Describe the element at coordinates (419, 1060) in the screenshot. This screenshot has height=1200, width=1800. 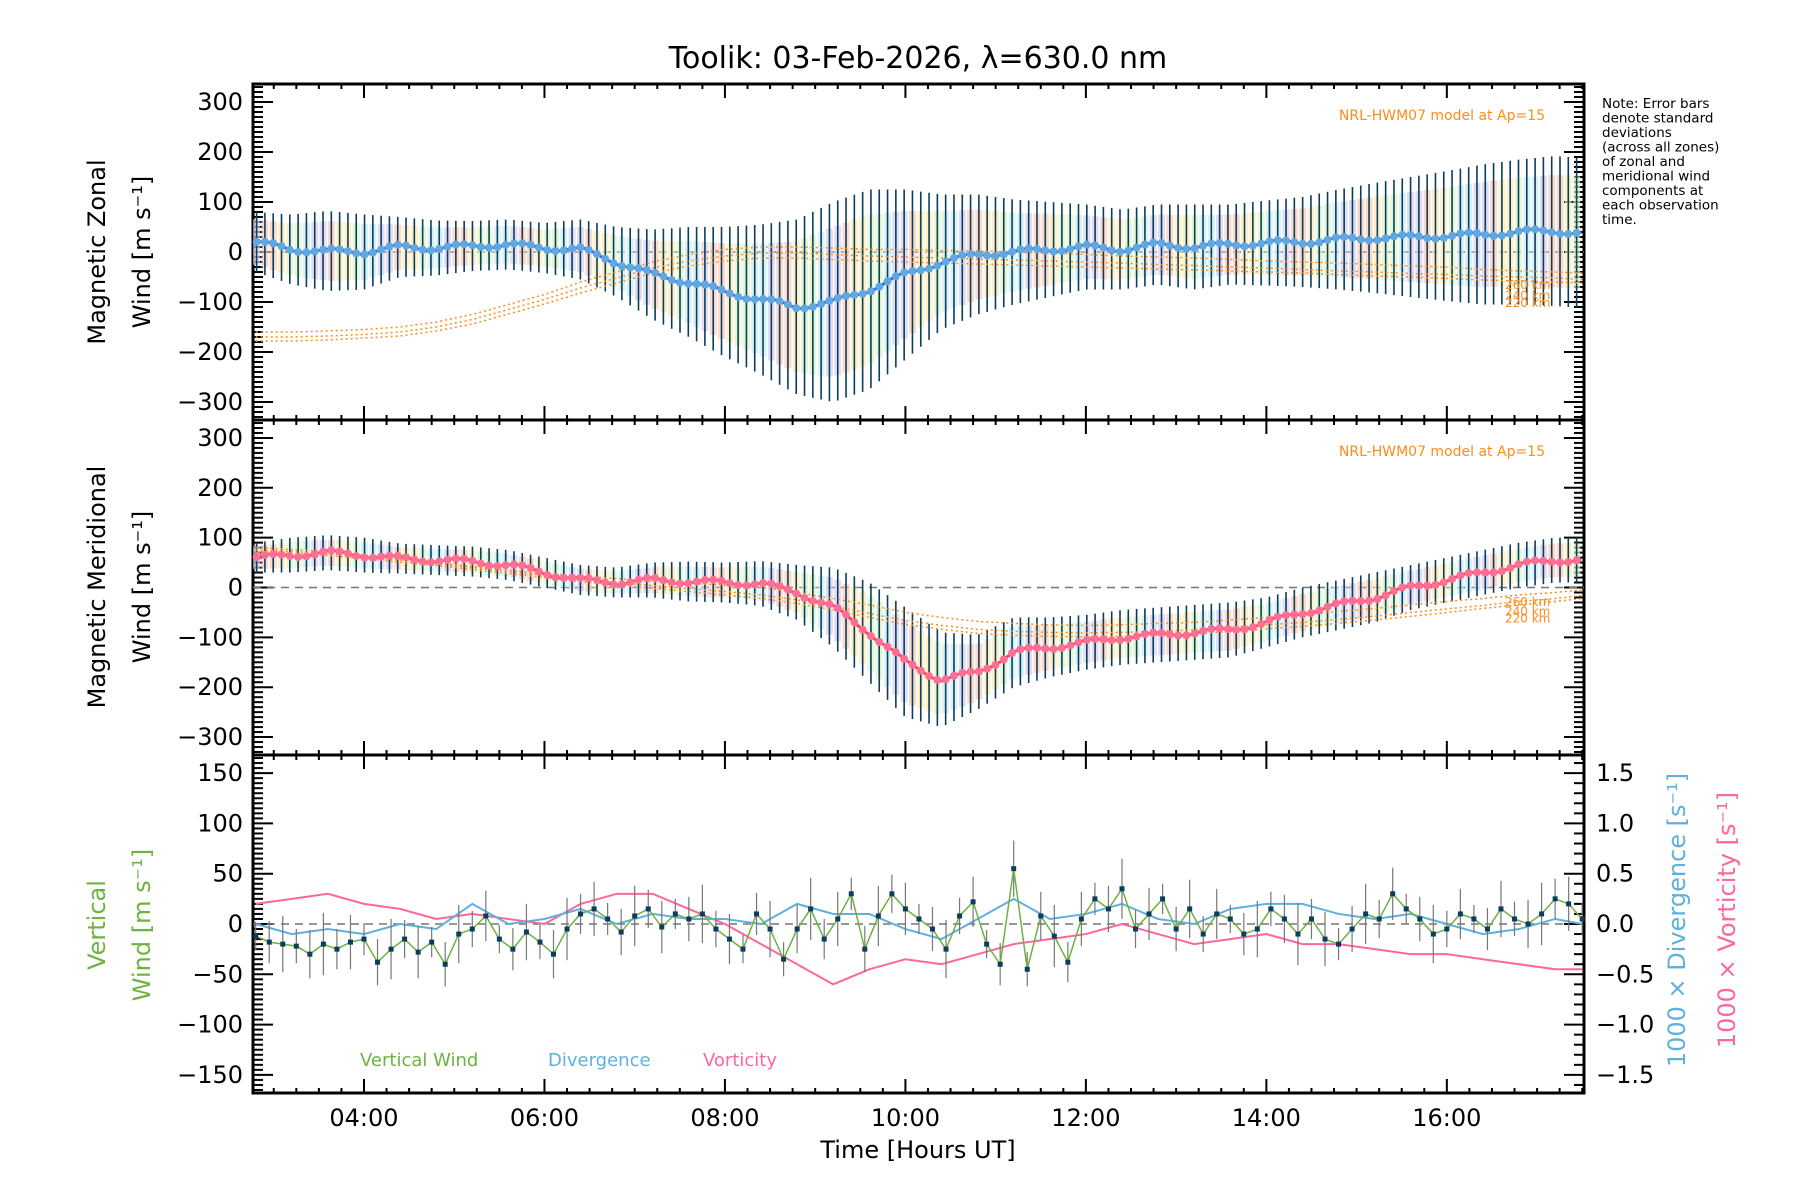
I see `legend-item: Vertical Wind` at that location.